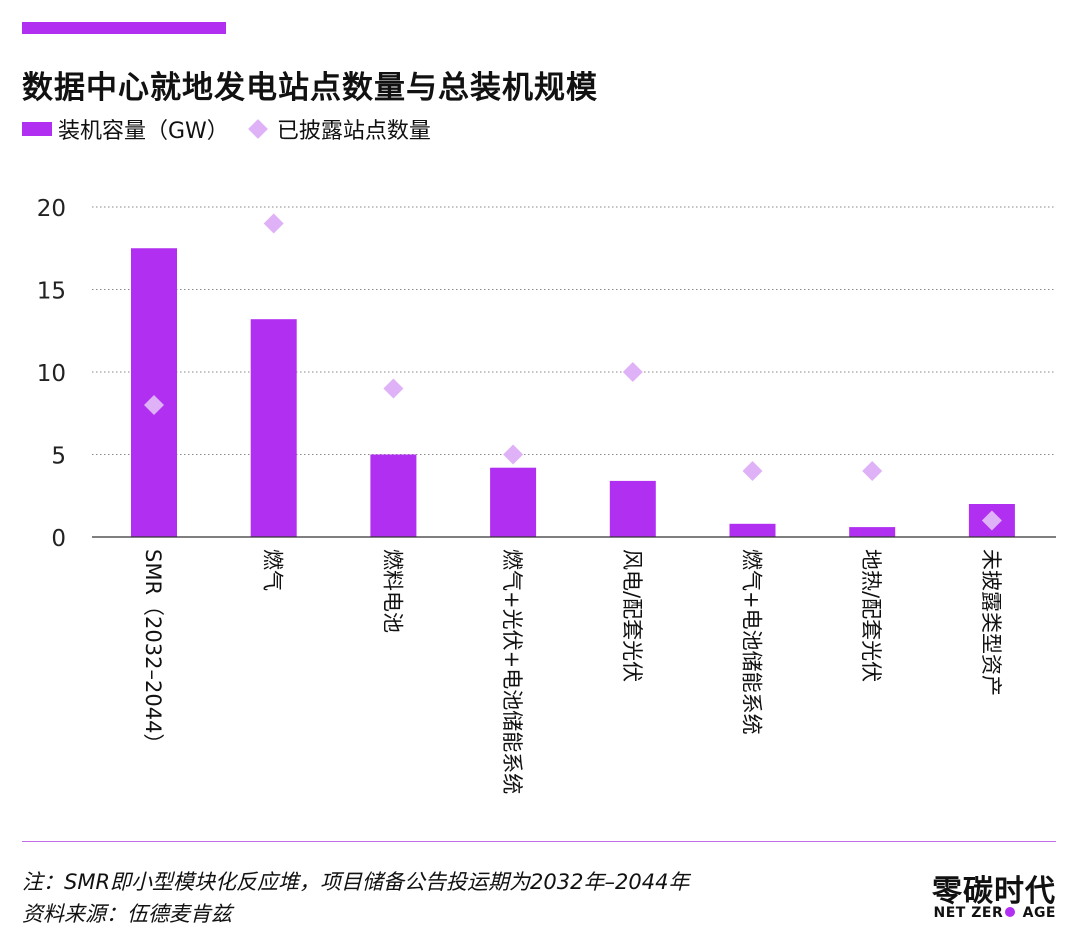  I want to click on brand-logo-cn: 零碳时代, so click(994, 891).